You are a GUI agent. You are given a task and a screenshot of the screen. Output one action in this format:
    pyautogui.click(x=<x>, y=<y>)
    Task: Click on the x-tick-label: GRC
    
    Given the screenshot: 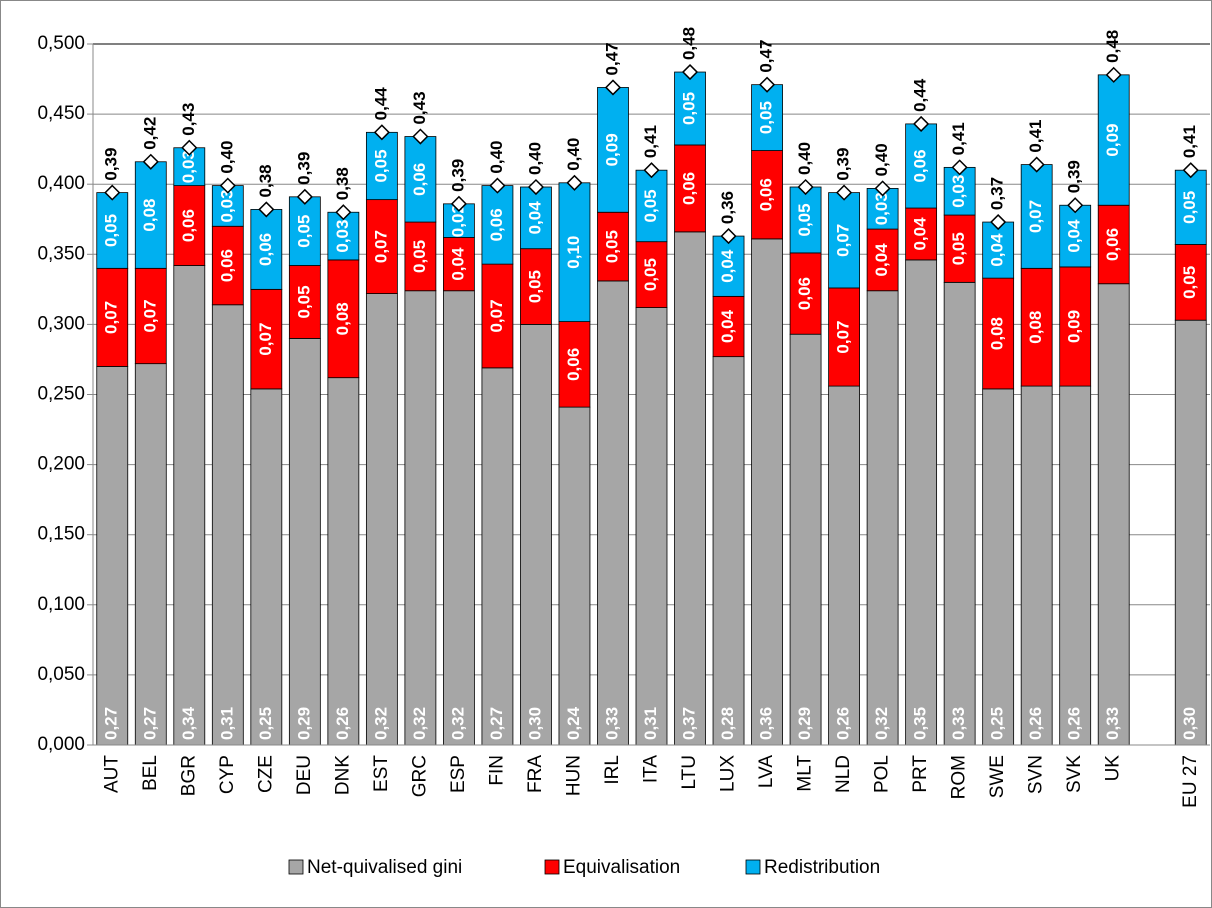 What is the action you would take?
    pyautogui.click(x=419, y=776)
    